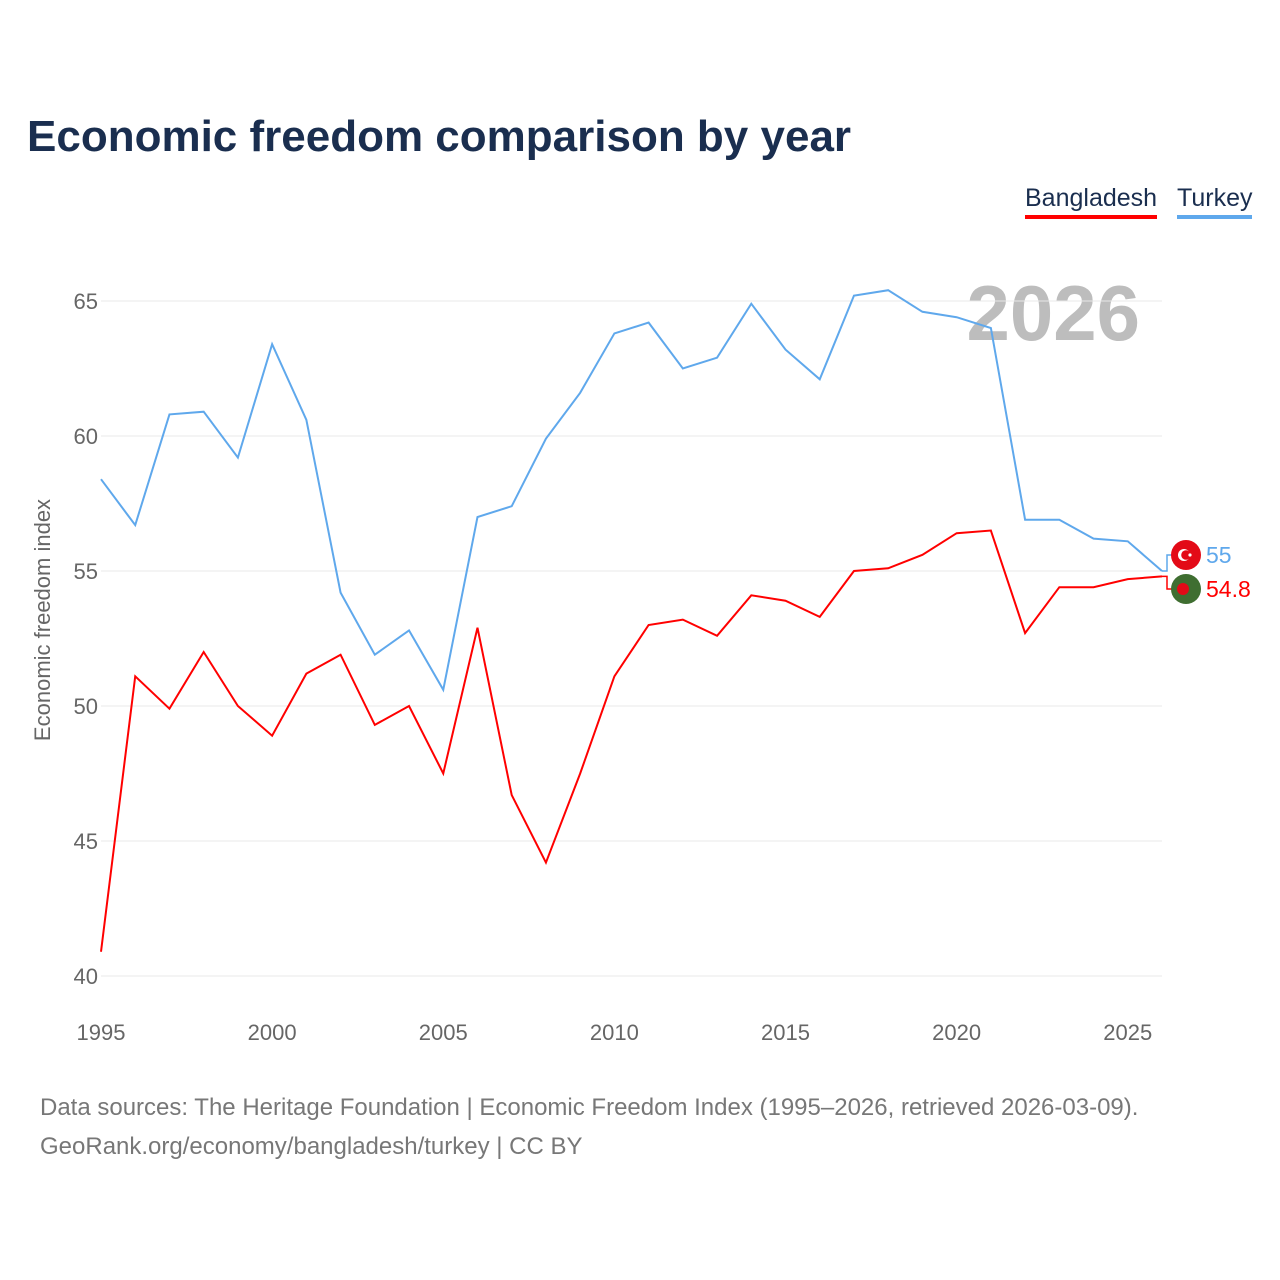 This screenshot has height=1280, width=1280. Describe the element at coordinates (272, 1032) in the screenshot. I see `x-tick-label: 2000` at that location.